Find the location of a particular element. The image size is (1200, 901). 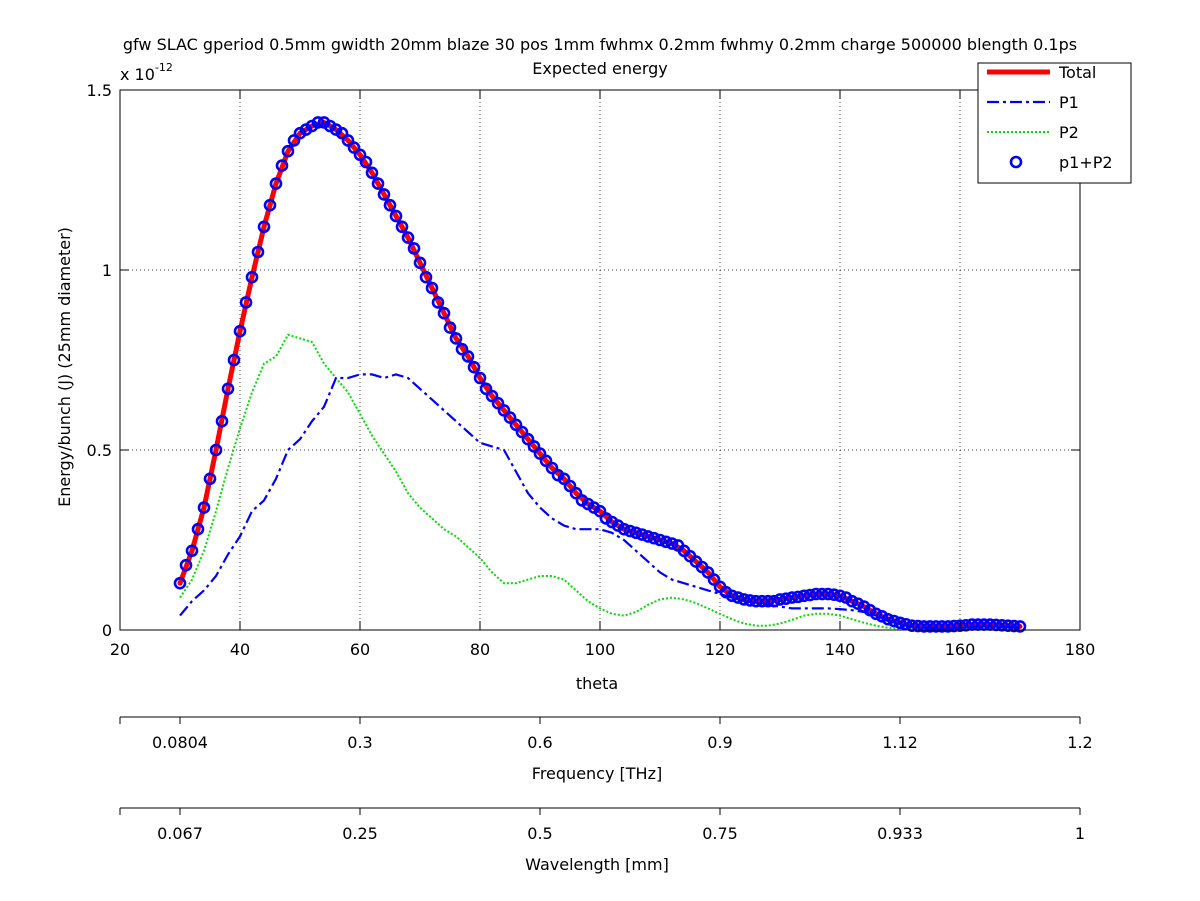

x-tick-label: 40 is located at coordinates (240, 649).